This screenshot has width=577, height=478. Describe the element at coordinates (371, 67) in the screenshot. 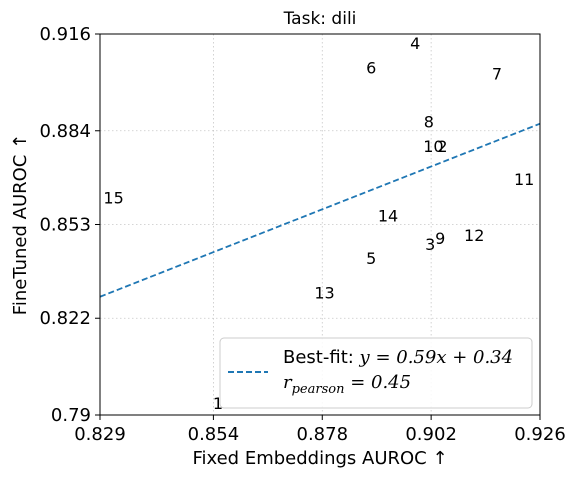

I see `data-point-label-6: 6` at that location.